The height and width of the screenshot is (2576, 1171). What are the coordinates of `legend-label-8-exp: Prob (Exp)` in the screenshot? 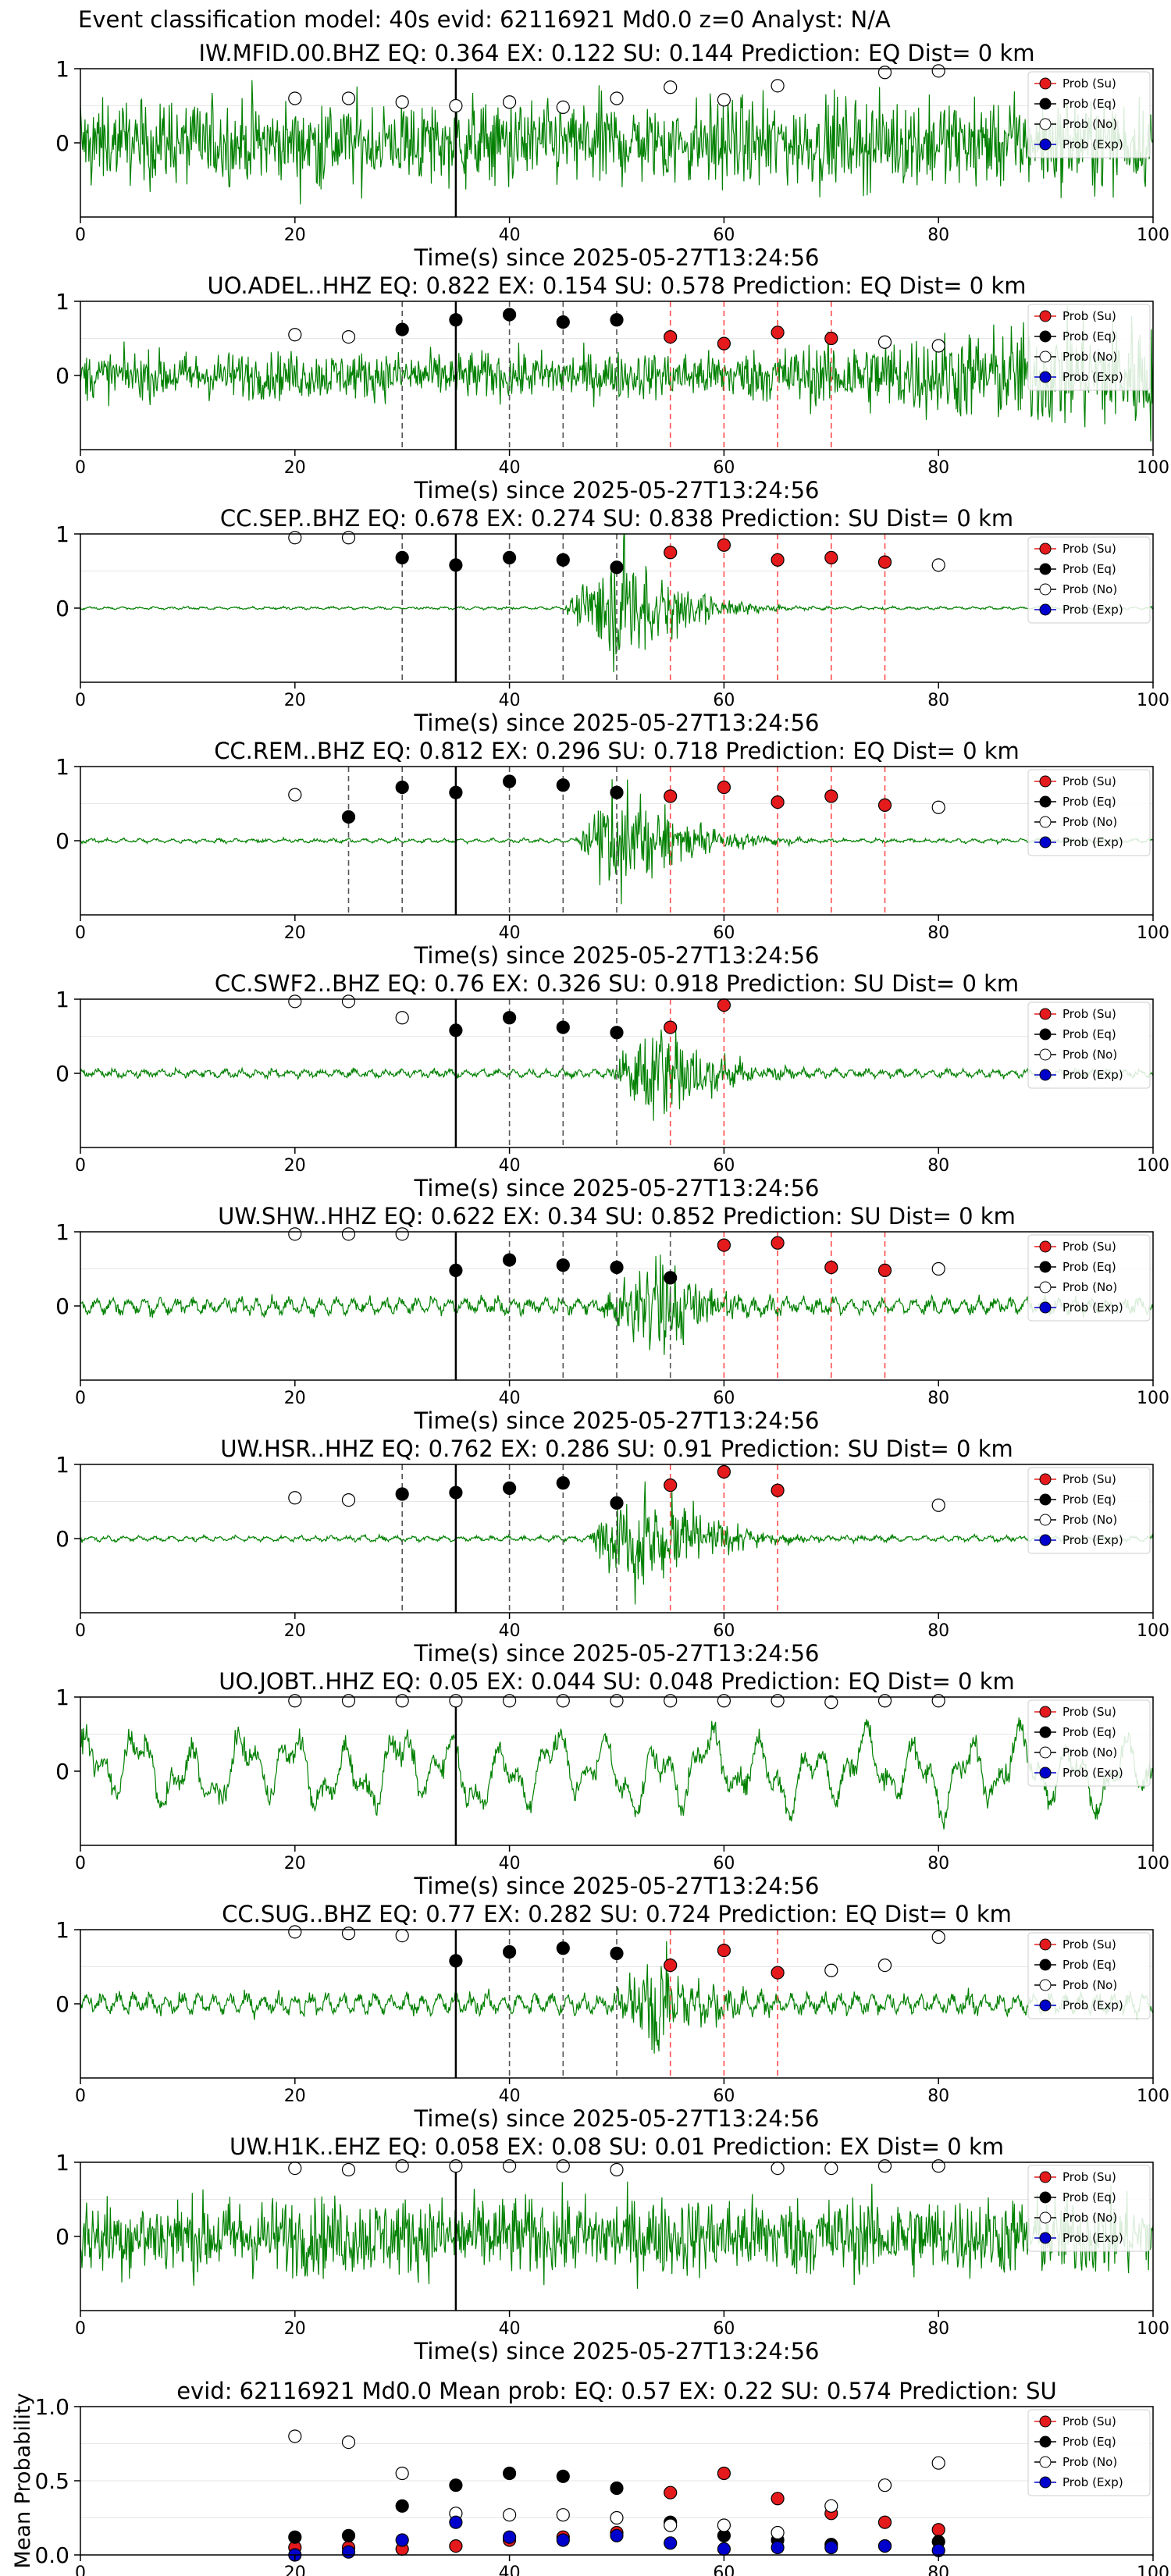 It's located at (1092, 2005).